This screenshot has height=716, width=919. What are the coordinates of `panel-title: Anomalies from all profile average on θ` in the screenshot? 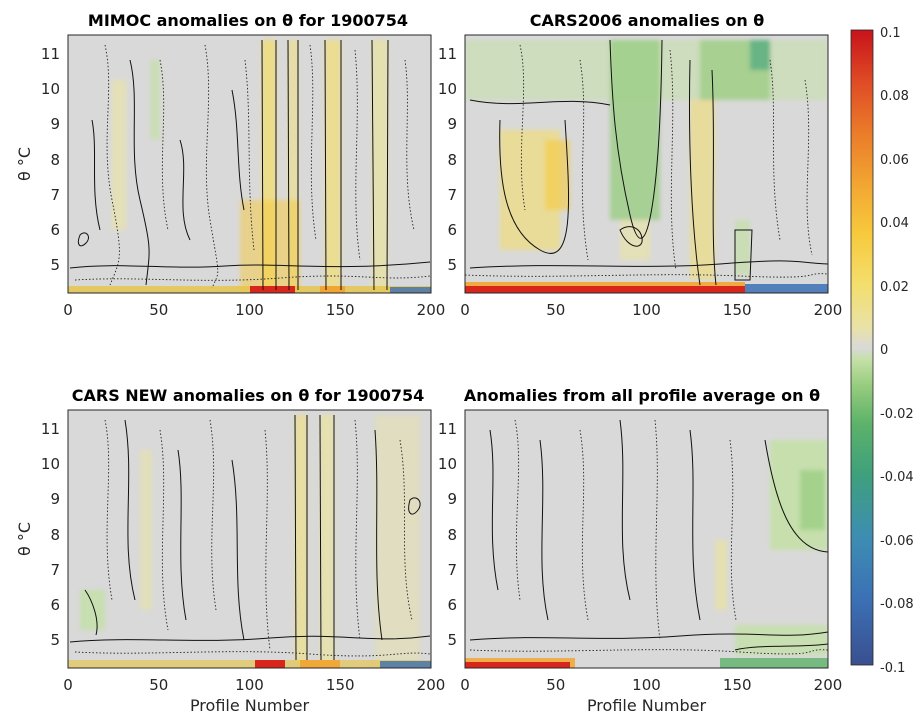 It's located at (642, 395).